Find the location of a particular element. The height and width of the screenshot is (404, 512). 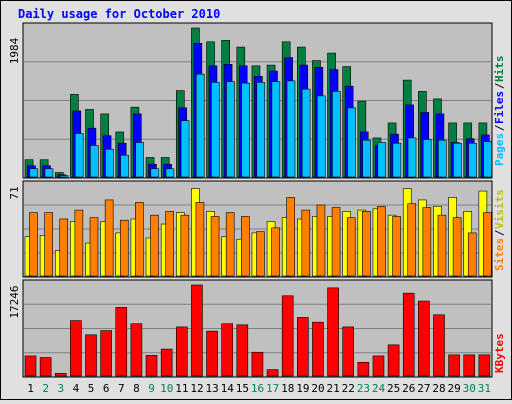

hits-ytick-max: 1984 is located at coordinates (14, 50).